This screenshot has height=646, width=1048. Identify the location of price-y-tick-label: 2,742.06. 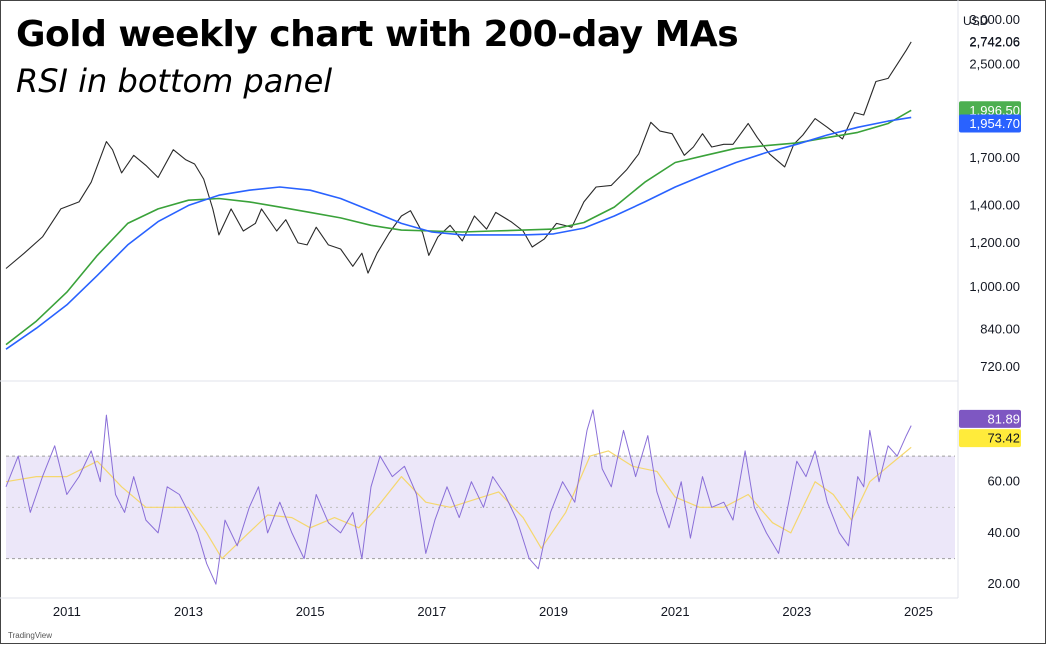
(994, 41).